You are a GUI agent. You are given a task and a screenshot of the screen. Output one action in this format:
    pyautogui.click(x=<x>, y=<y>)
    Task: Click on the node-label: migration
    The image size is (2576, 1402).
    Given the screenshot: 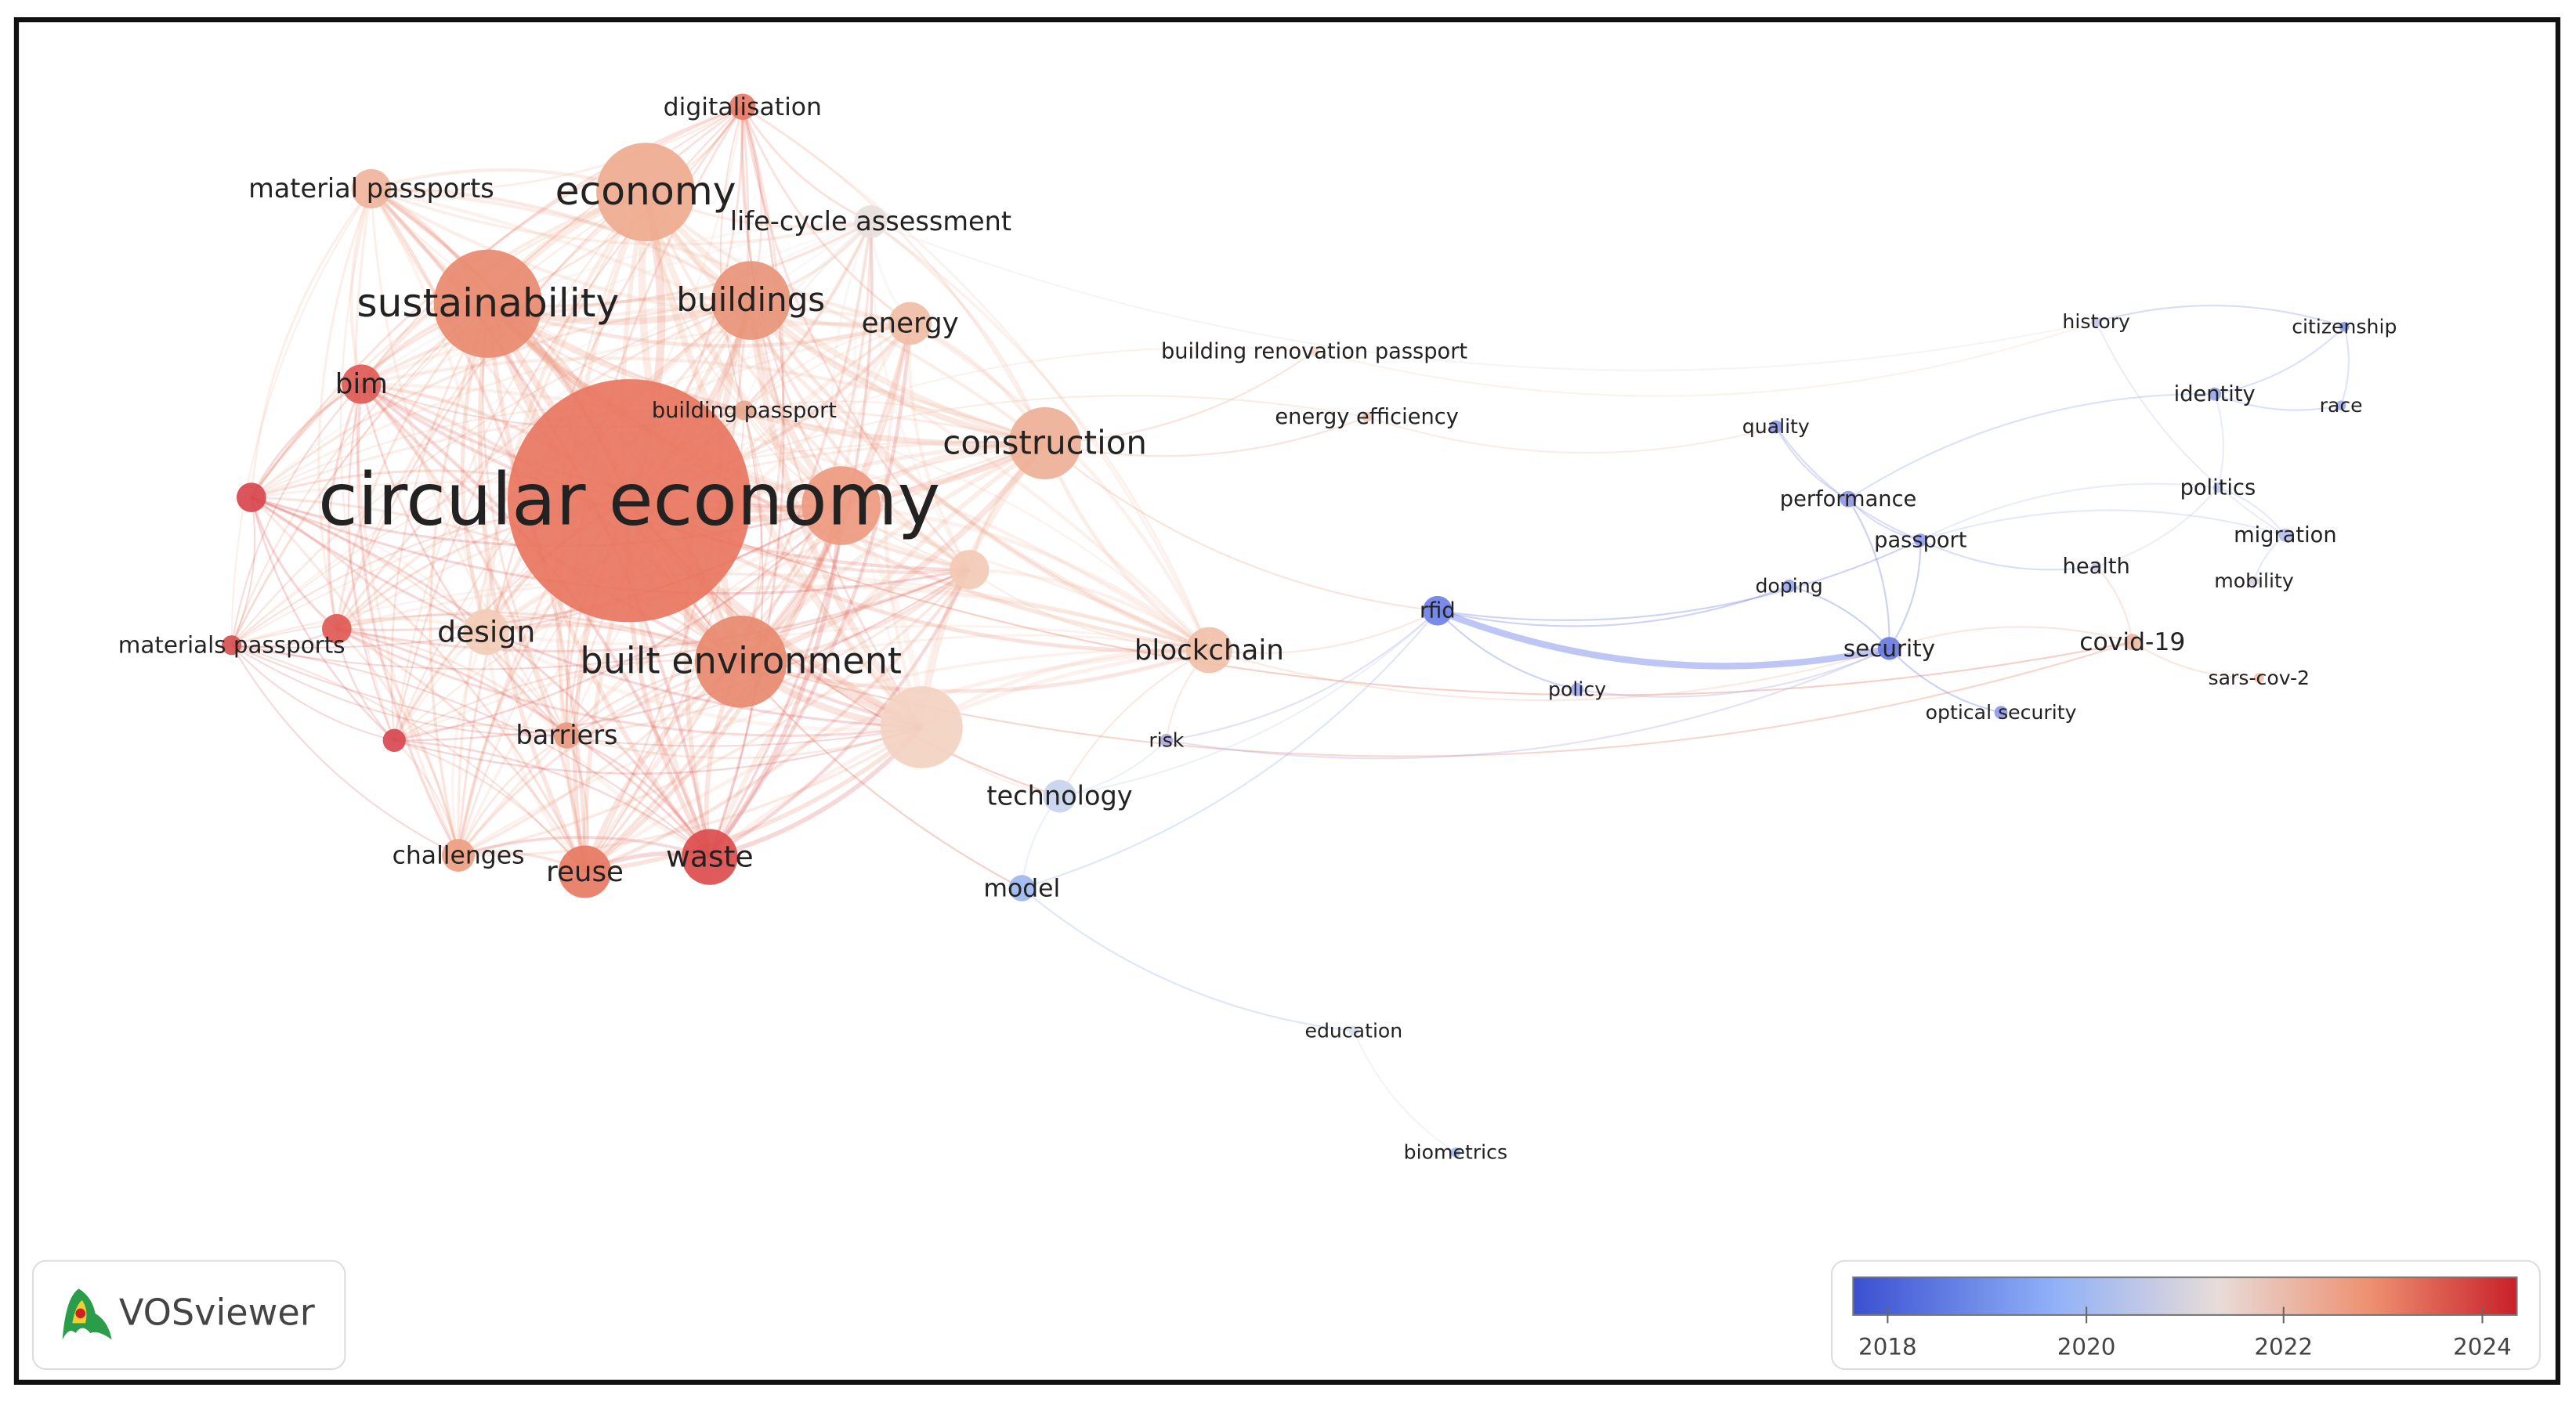 What is the action you would take?
    pyautogui.click(x=2285, y=535)
    